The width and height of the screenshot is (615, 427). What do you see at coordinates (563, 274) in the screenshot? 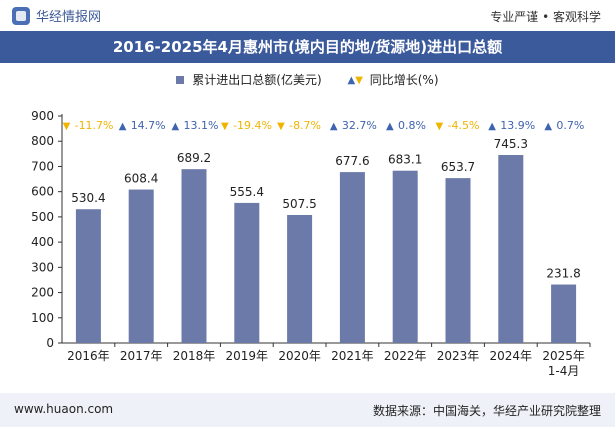
I see `bar-value-label: 231.8` at bounding box center [563, 274].